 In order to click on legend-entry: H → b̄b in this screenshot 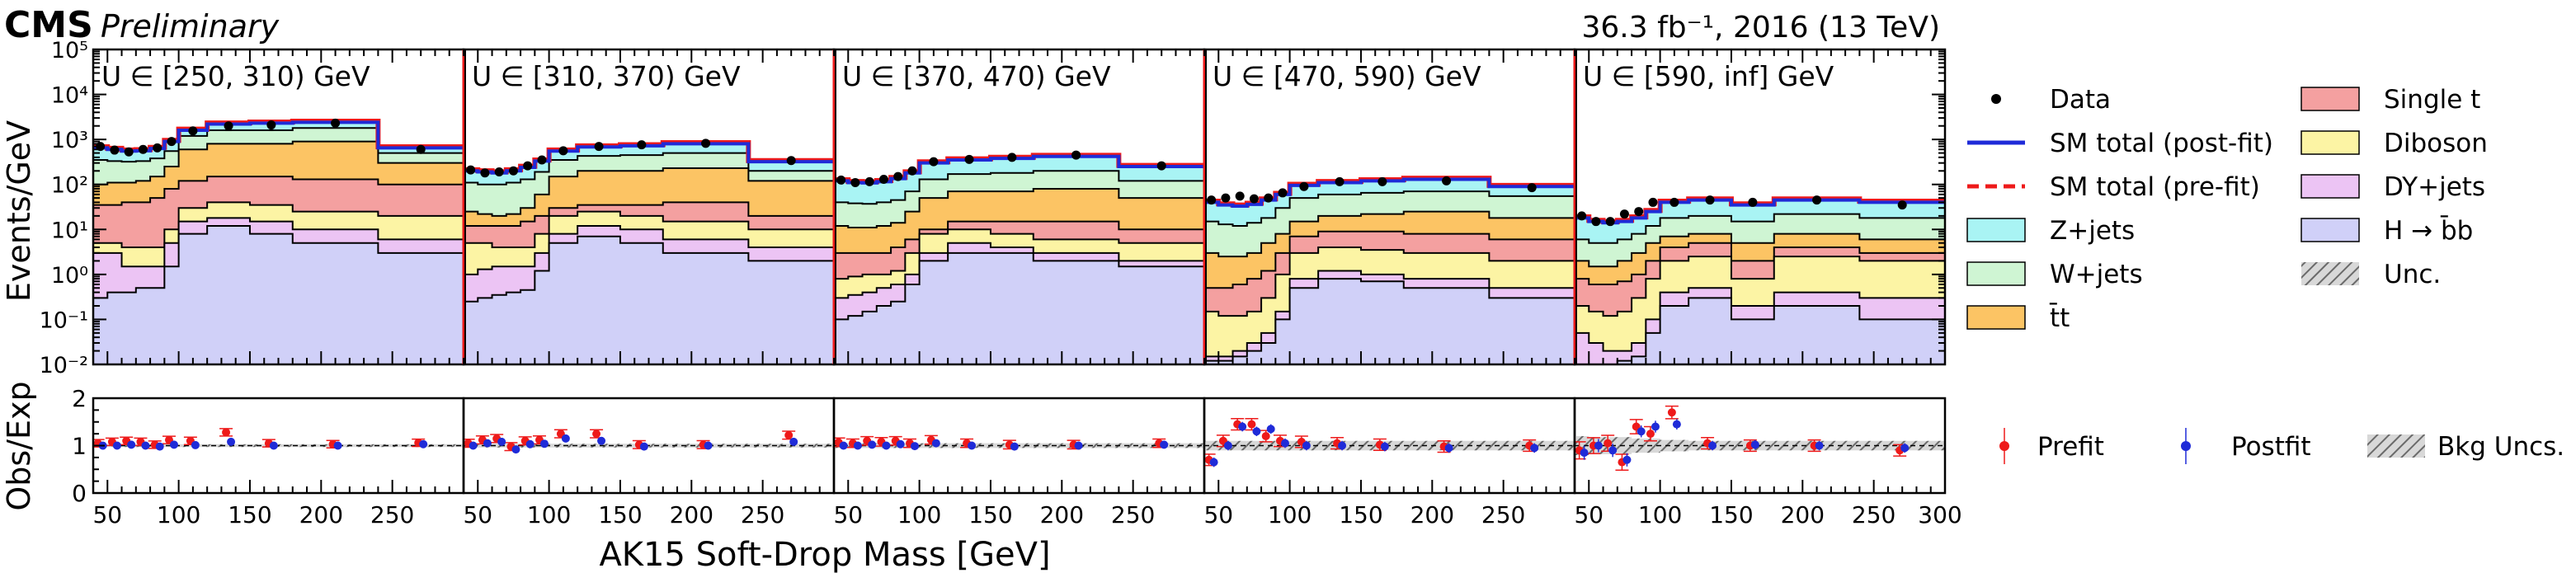, I will do `click(2387, 231)`.